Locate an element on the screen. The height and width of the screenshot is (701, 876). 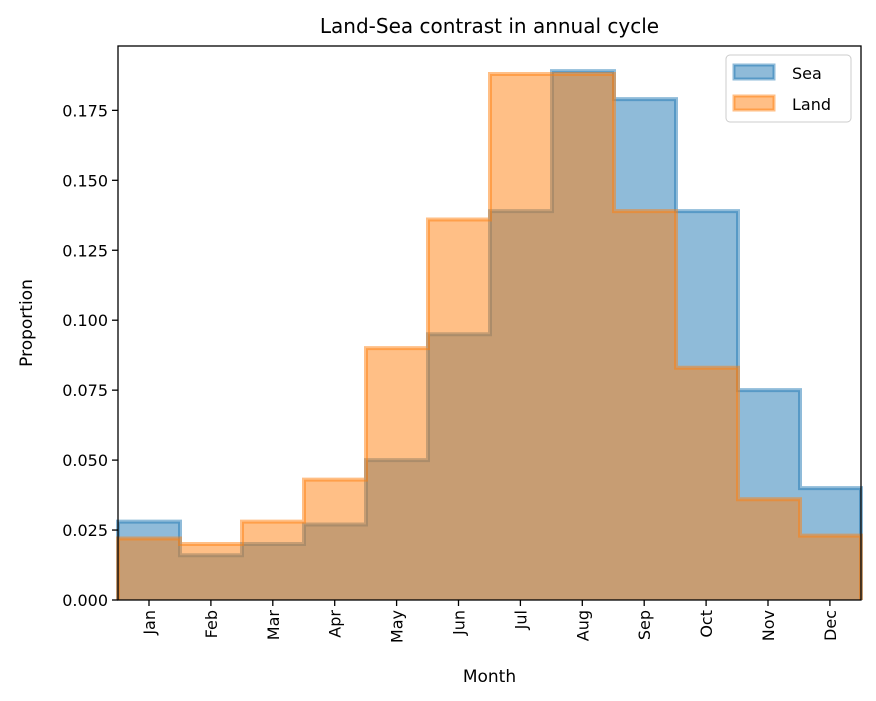
chart-title: Land-Sea contrast in annual cycle is located at coordinates (489, 26).